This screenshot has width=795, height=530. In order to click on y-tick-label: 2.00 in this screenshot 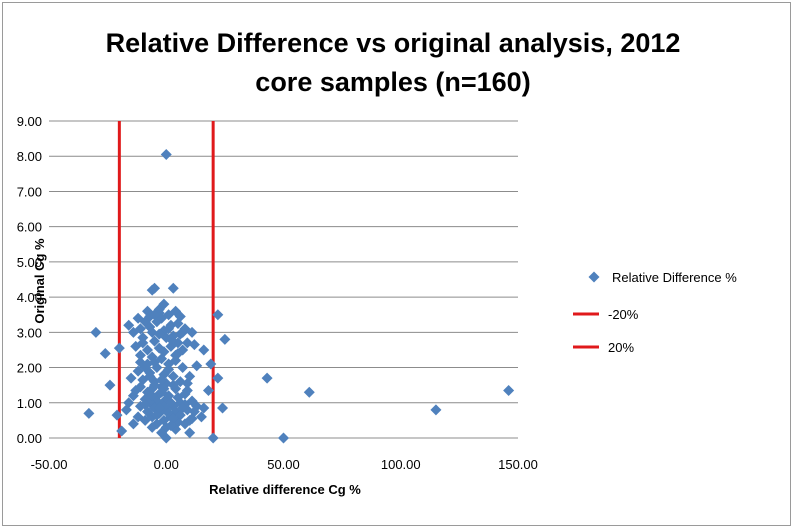, I will do `click(29, 368)`.